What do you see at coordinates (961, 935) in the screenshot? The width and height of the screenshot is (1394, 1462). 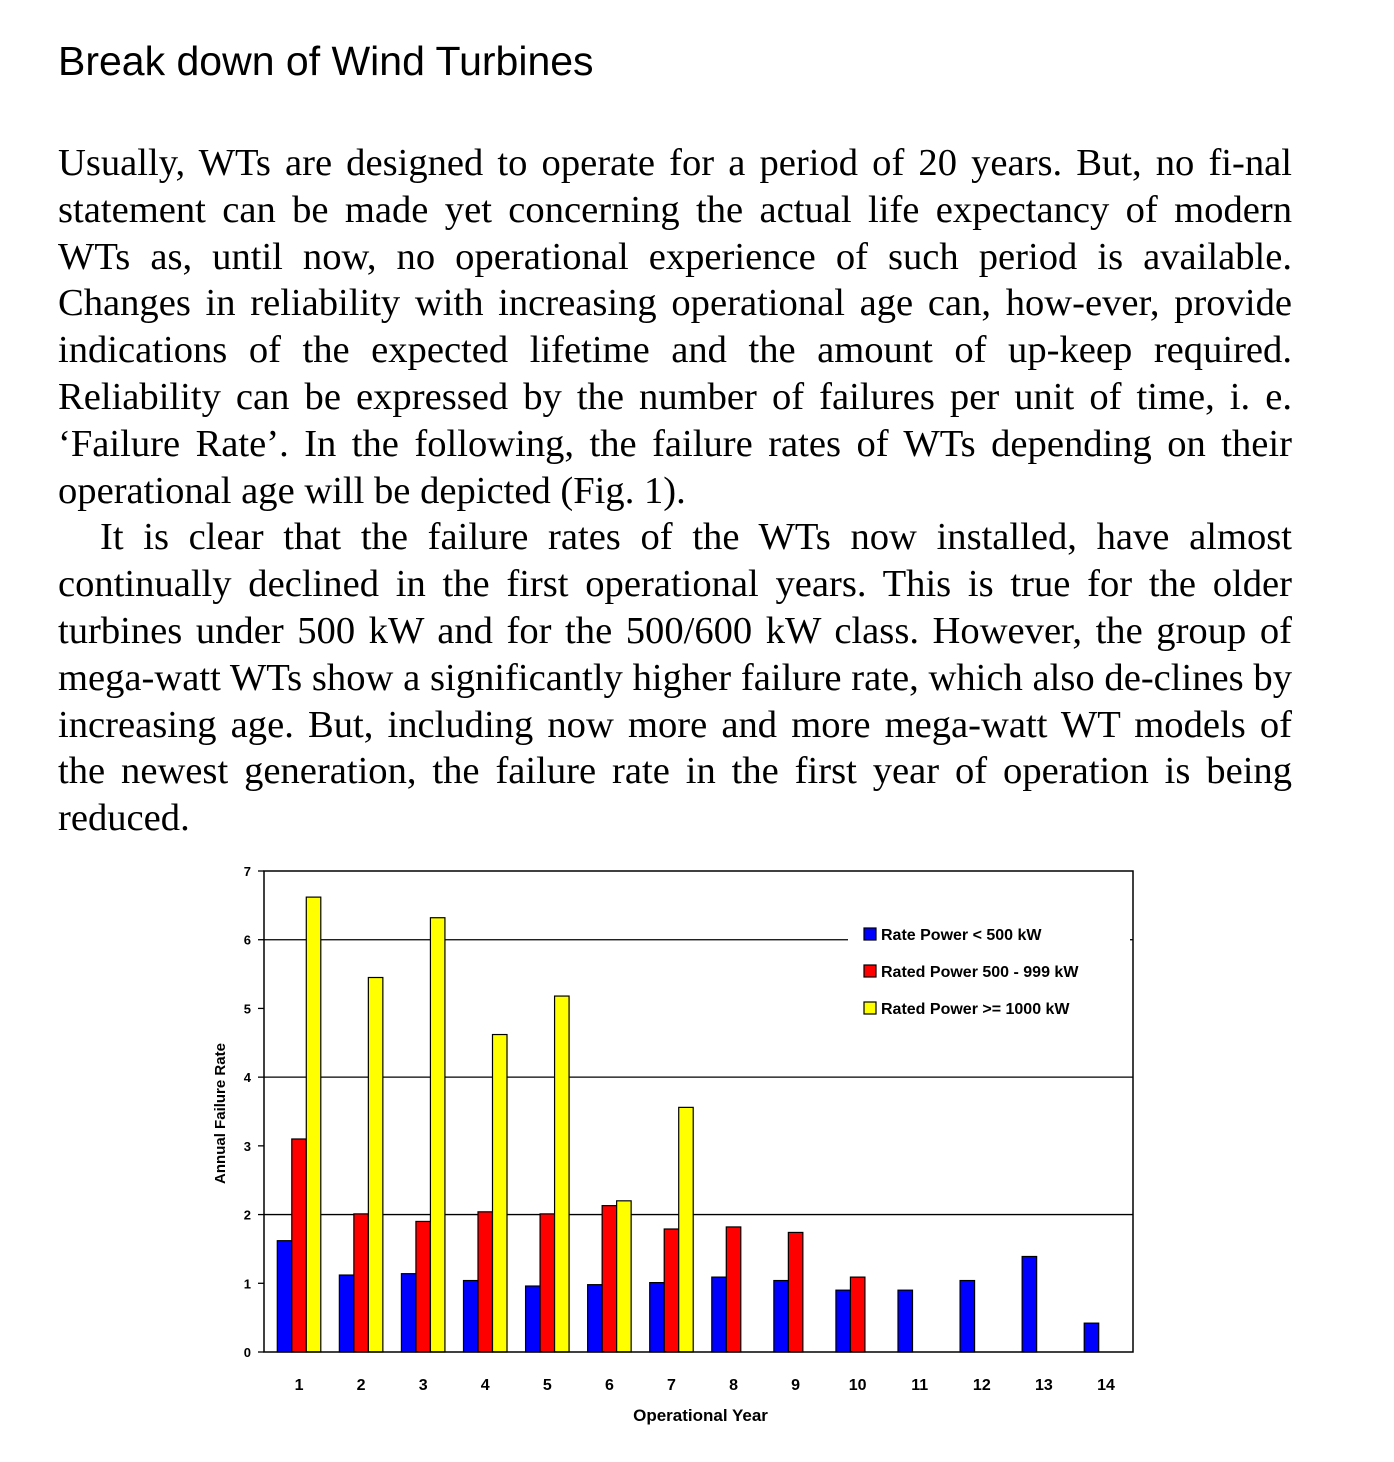 I see `legend-label: Rate Power < 500 kW` at bounding box center [961, 935].